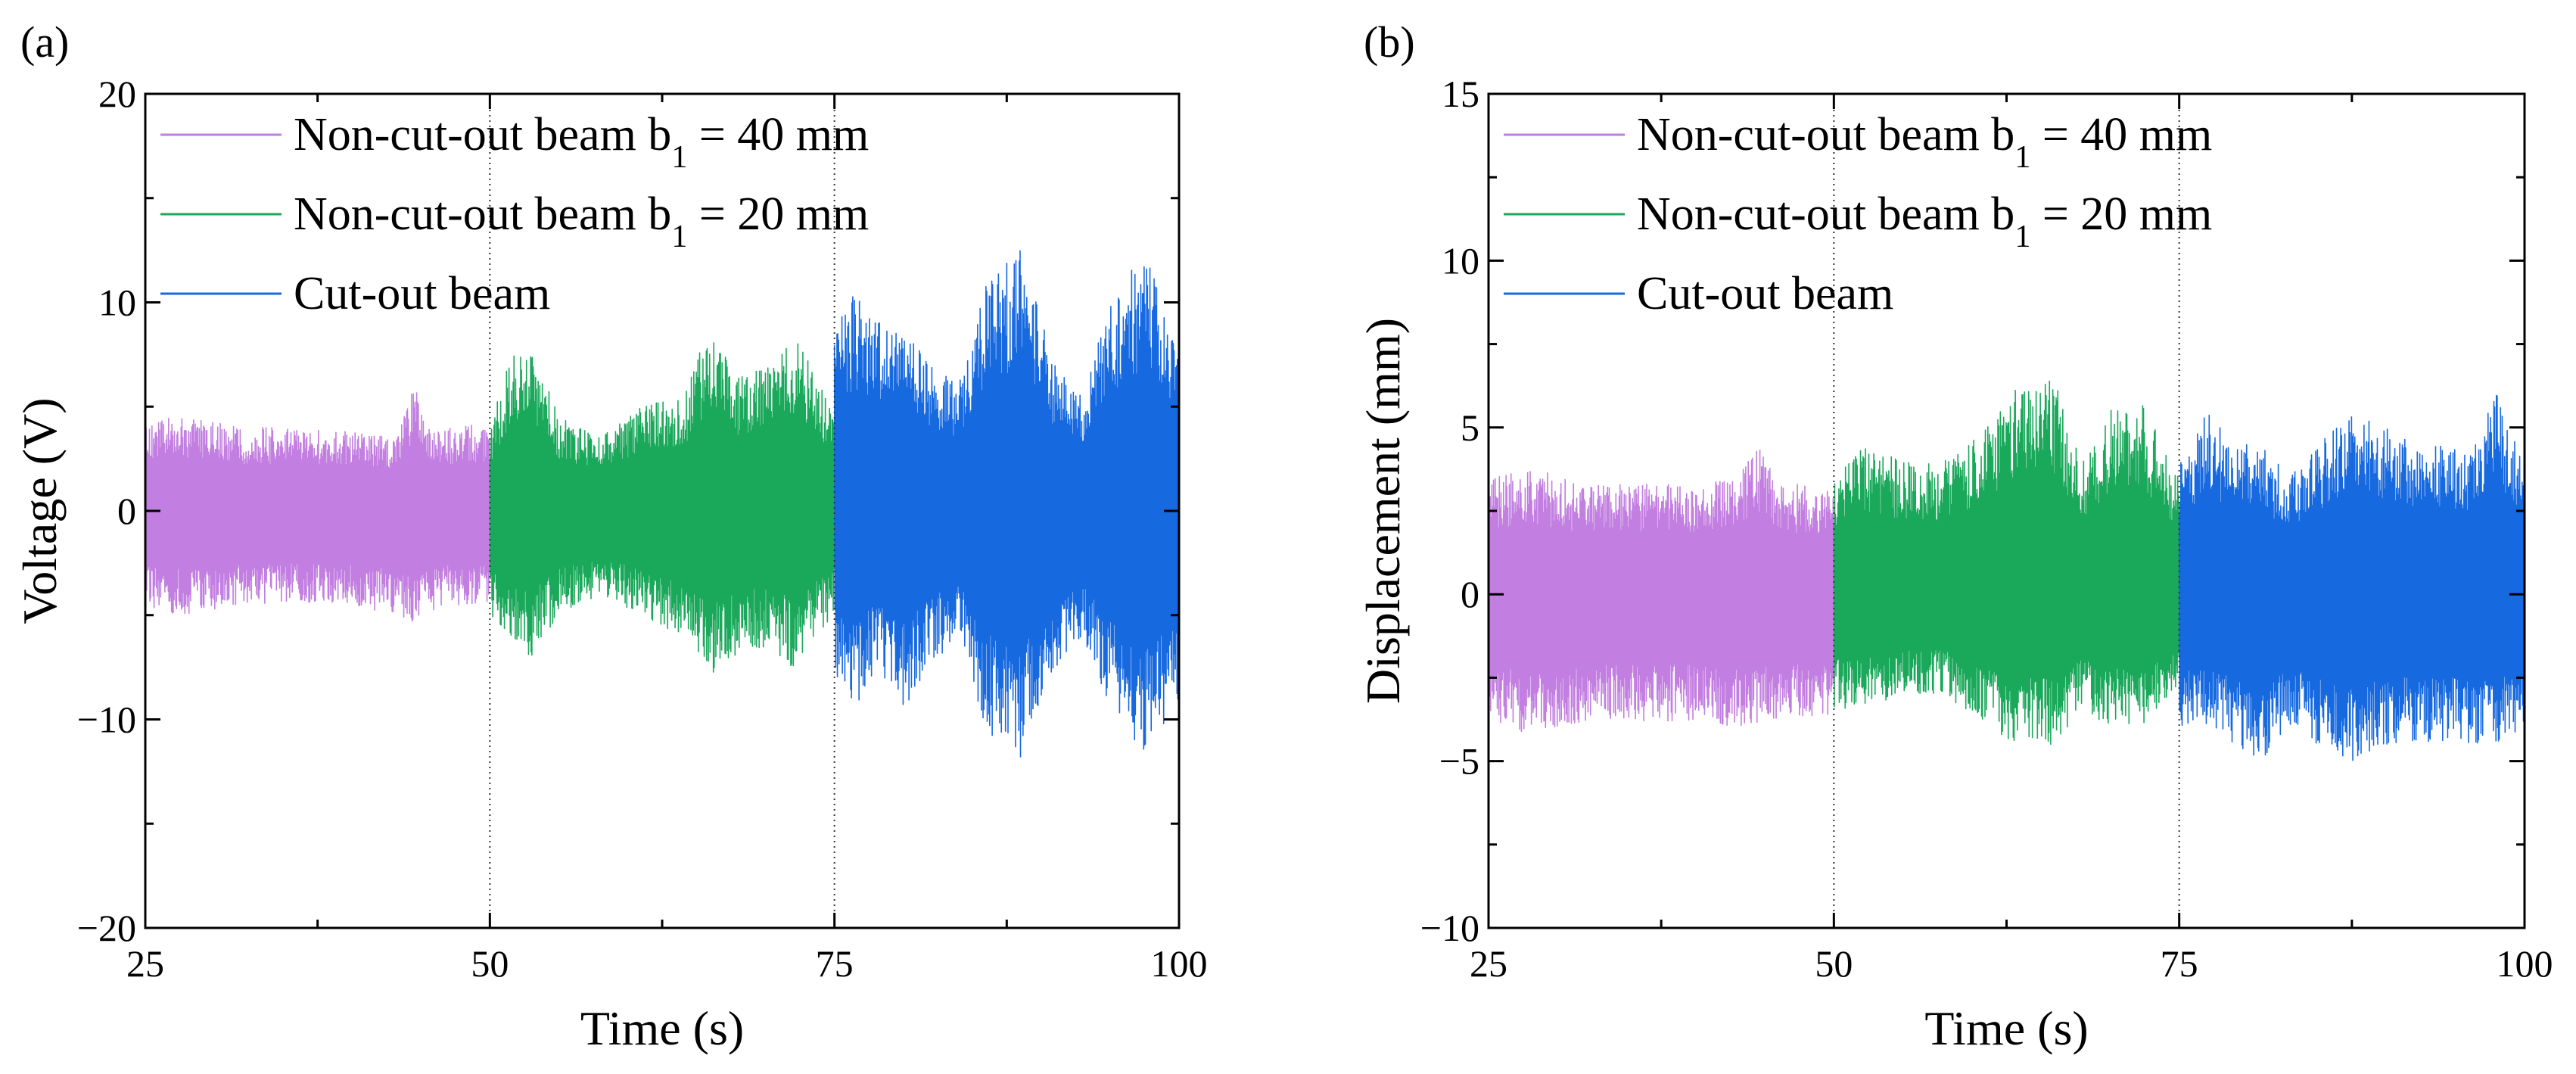  I want to click on y-tick-label: −20, so click(107, 928).